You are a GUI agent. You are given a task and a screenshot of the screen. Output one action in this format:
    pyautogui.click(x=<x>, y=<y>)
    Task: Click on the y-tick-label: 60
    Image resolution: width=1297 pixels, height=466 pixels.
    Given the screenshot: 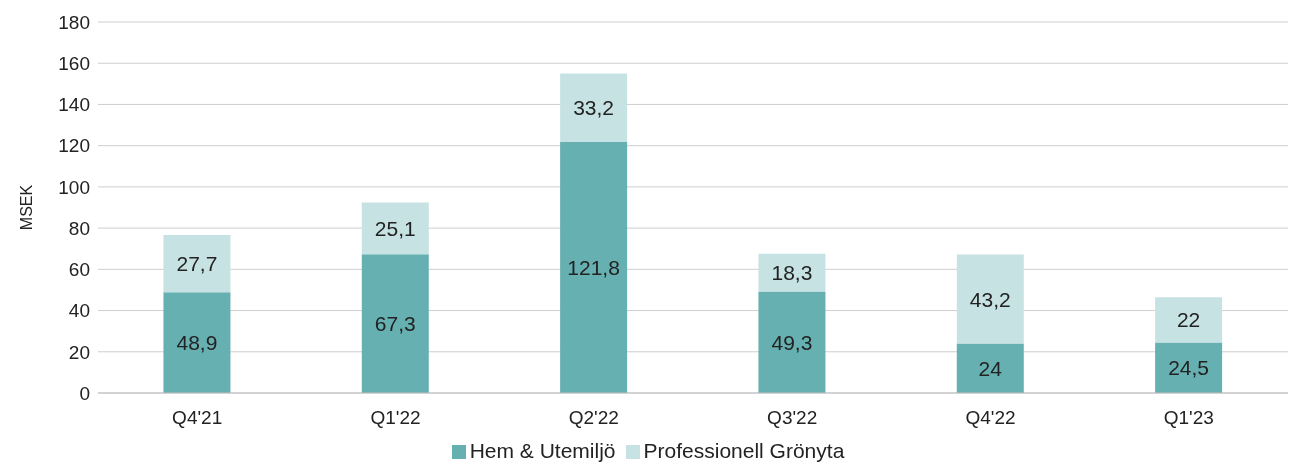 What is the action you would take?
    pyautogui.click(x=79, y=270)
    